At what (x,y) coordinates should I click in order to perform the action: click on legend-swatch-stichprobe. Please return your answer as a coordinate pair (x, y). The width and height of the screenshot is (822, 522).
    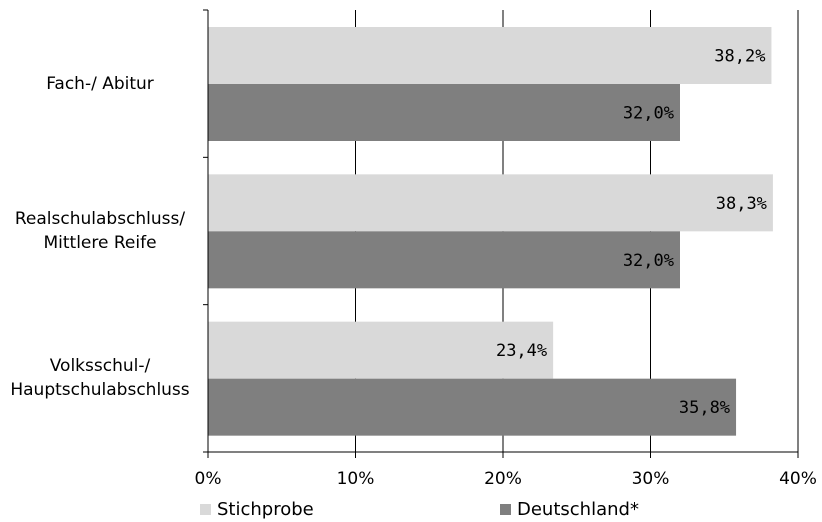
    Looking at the image, I should click on (205, 509).